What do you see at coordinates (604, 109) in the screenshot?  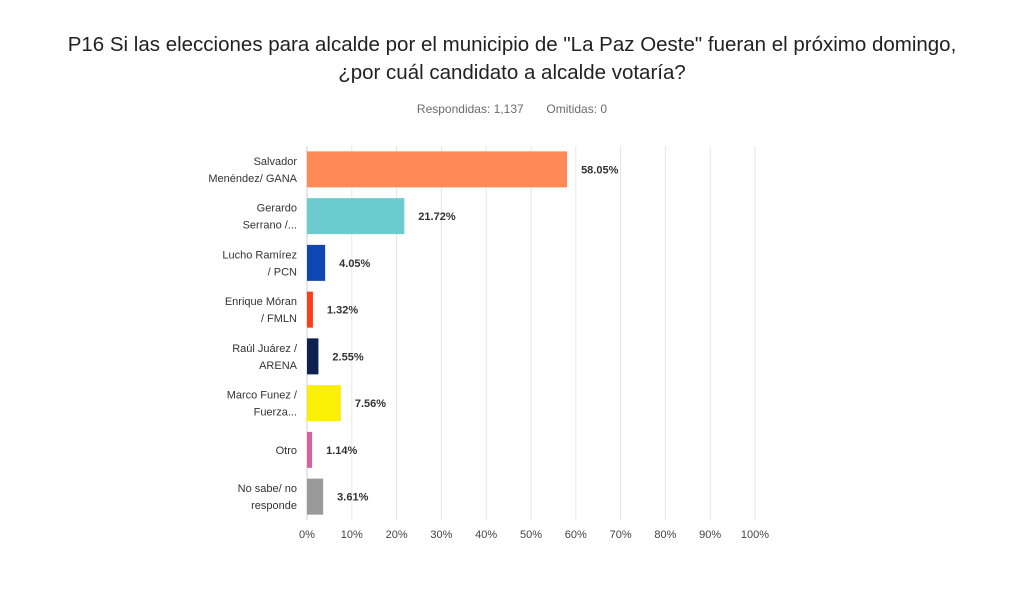 I see `skipped-value: 0` at bounding box center [604, 109].